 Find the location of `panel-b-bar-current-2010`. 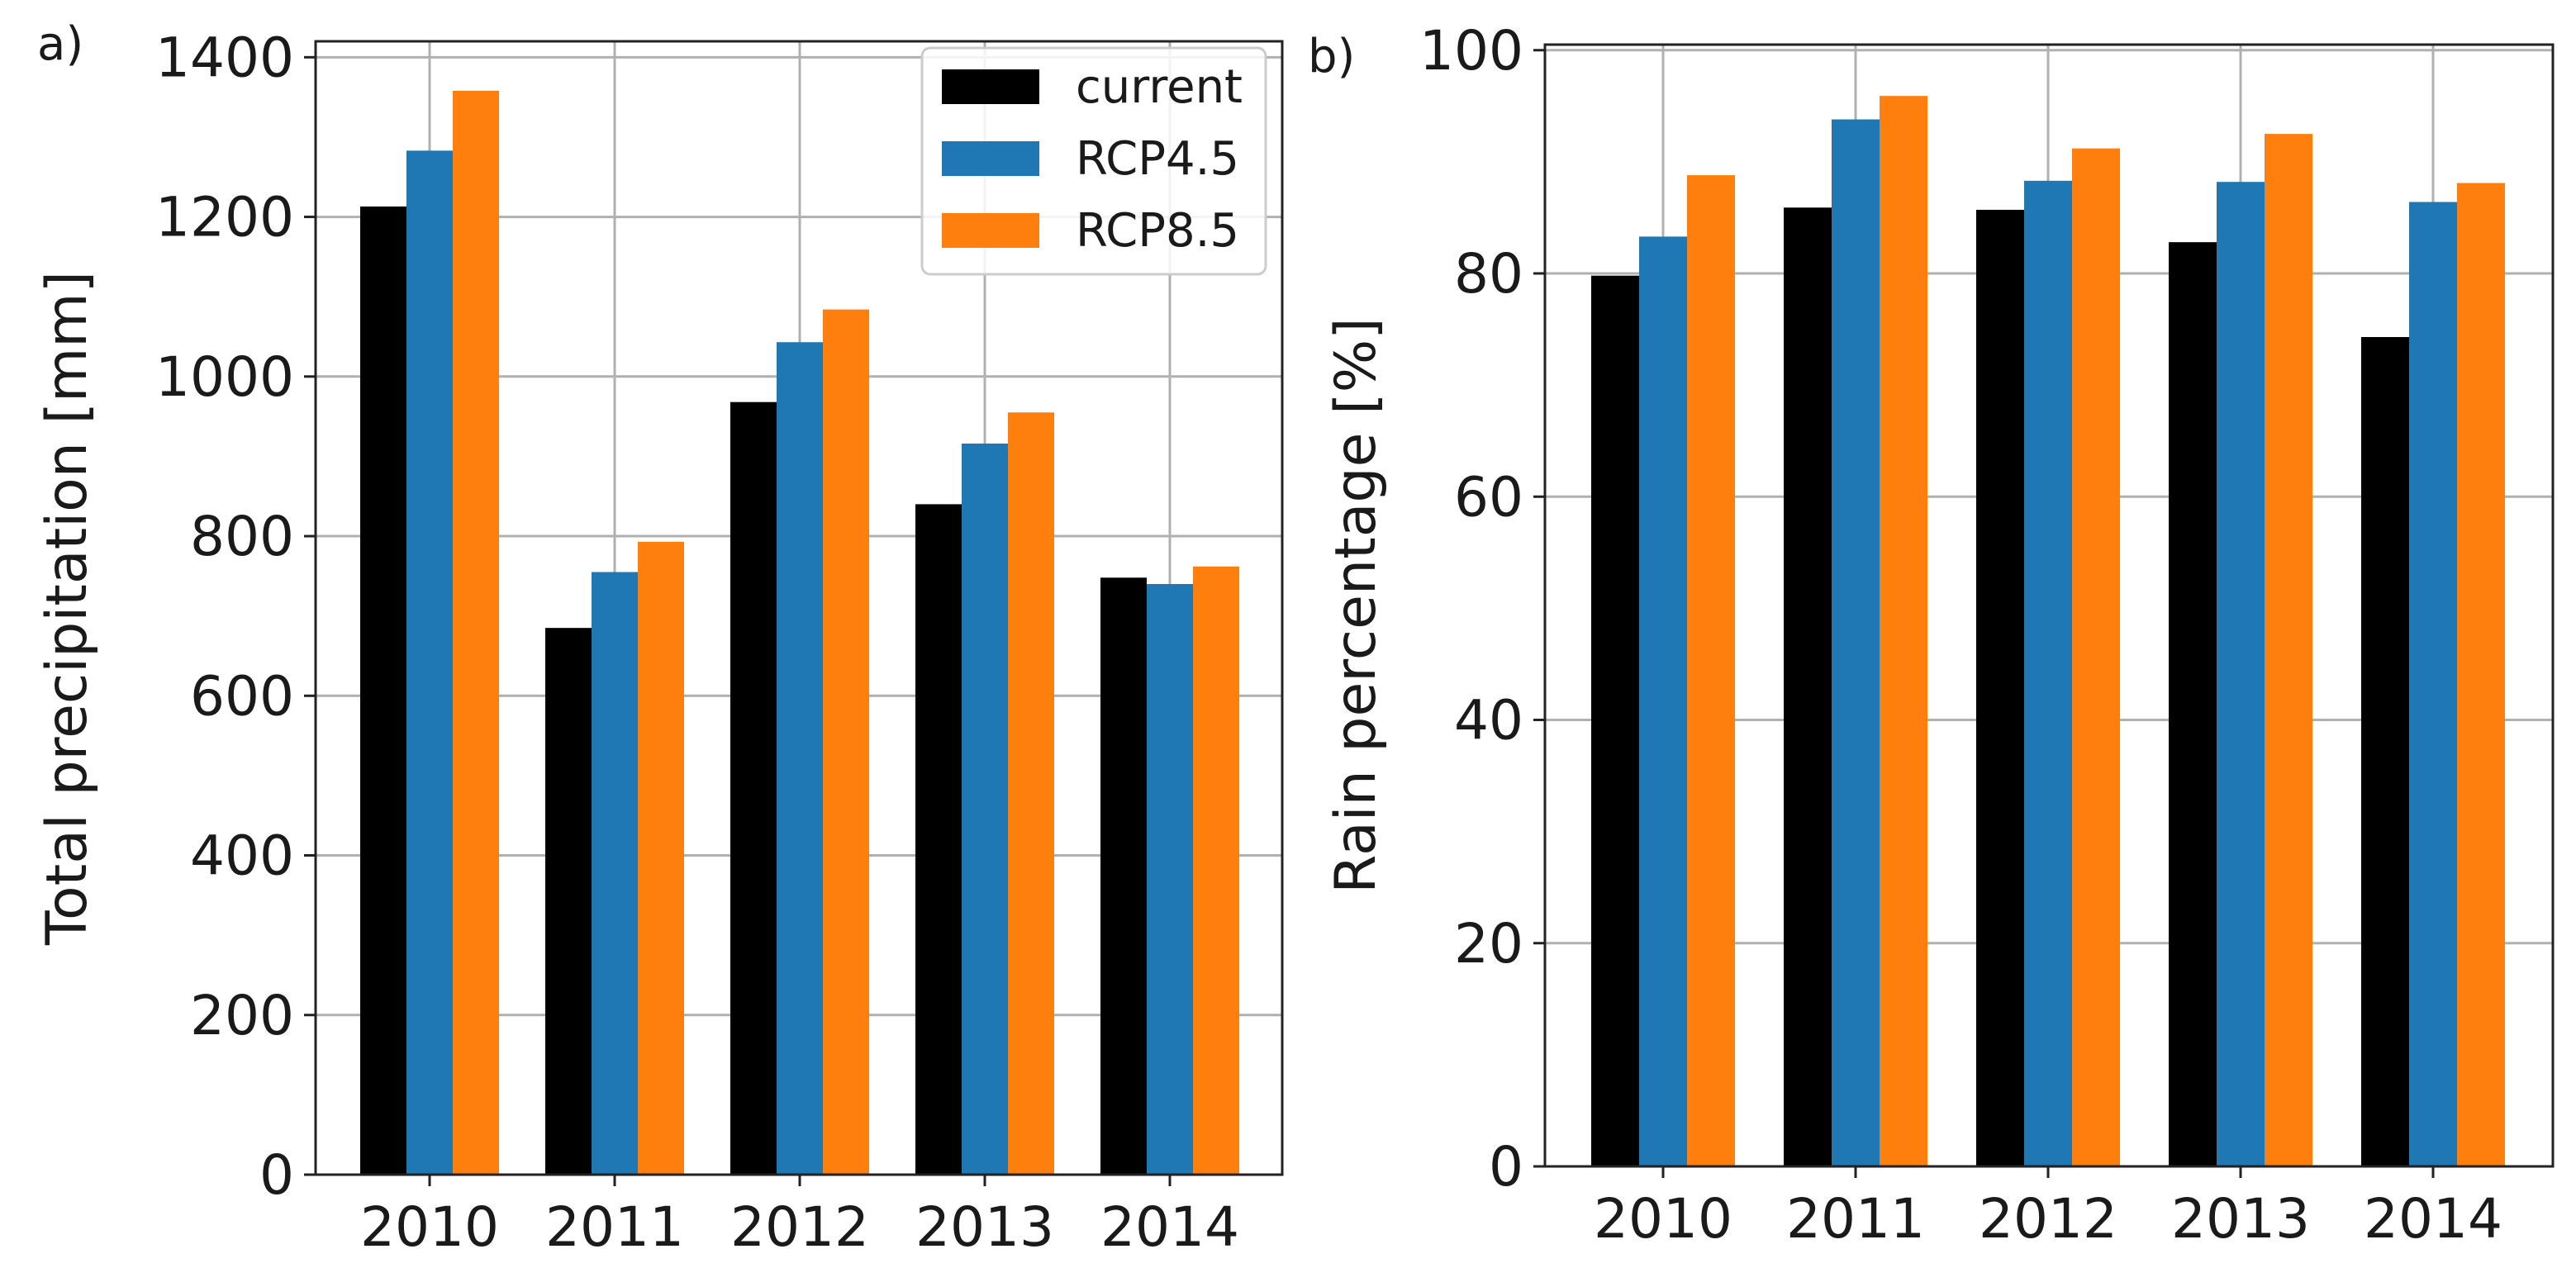

panel-b-bar-current-2010 is located at coordinates (1615, 720).